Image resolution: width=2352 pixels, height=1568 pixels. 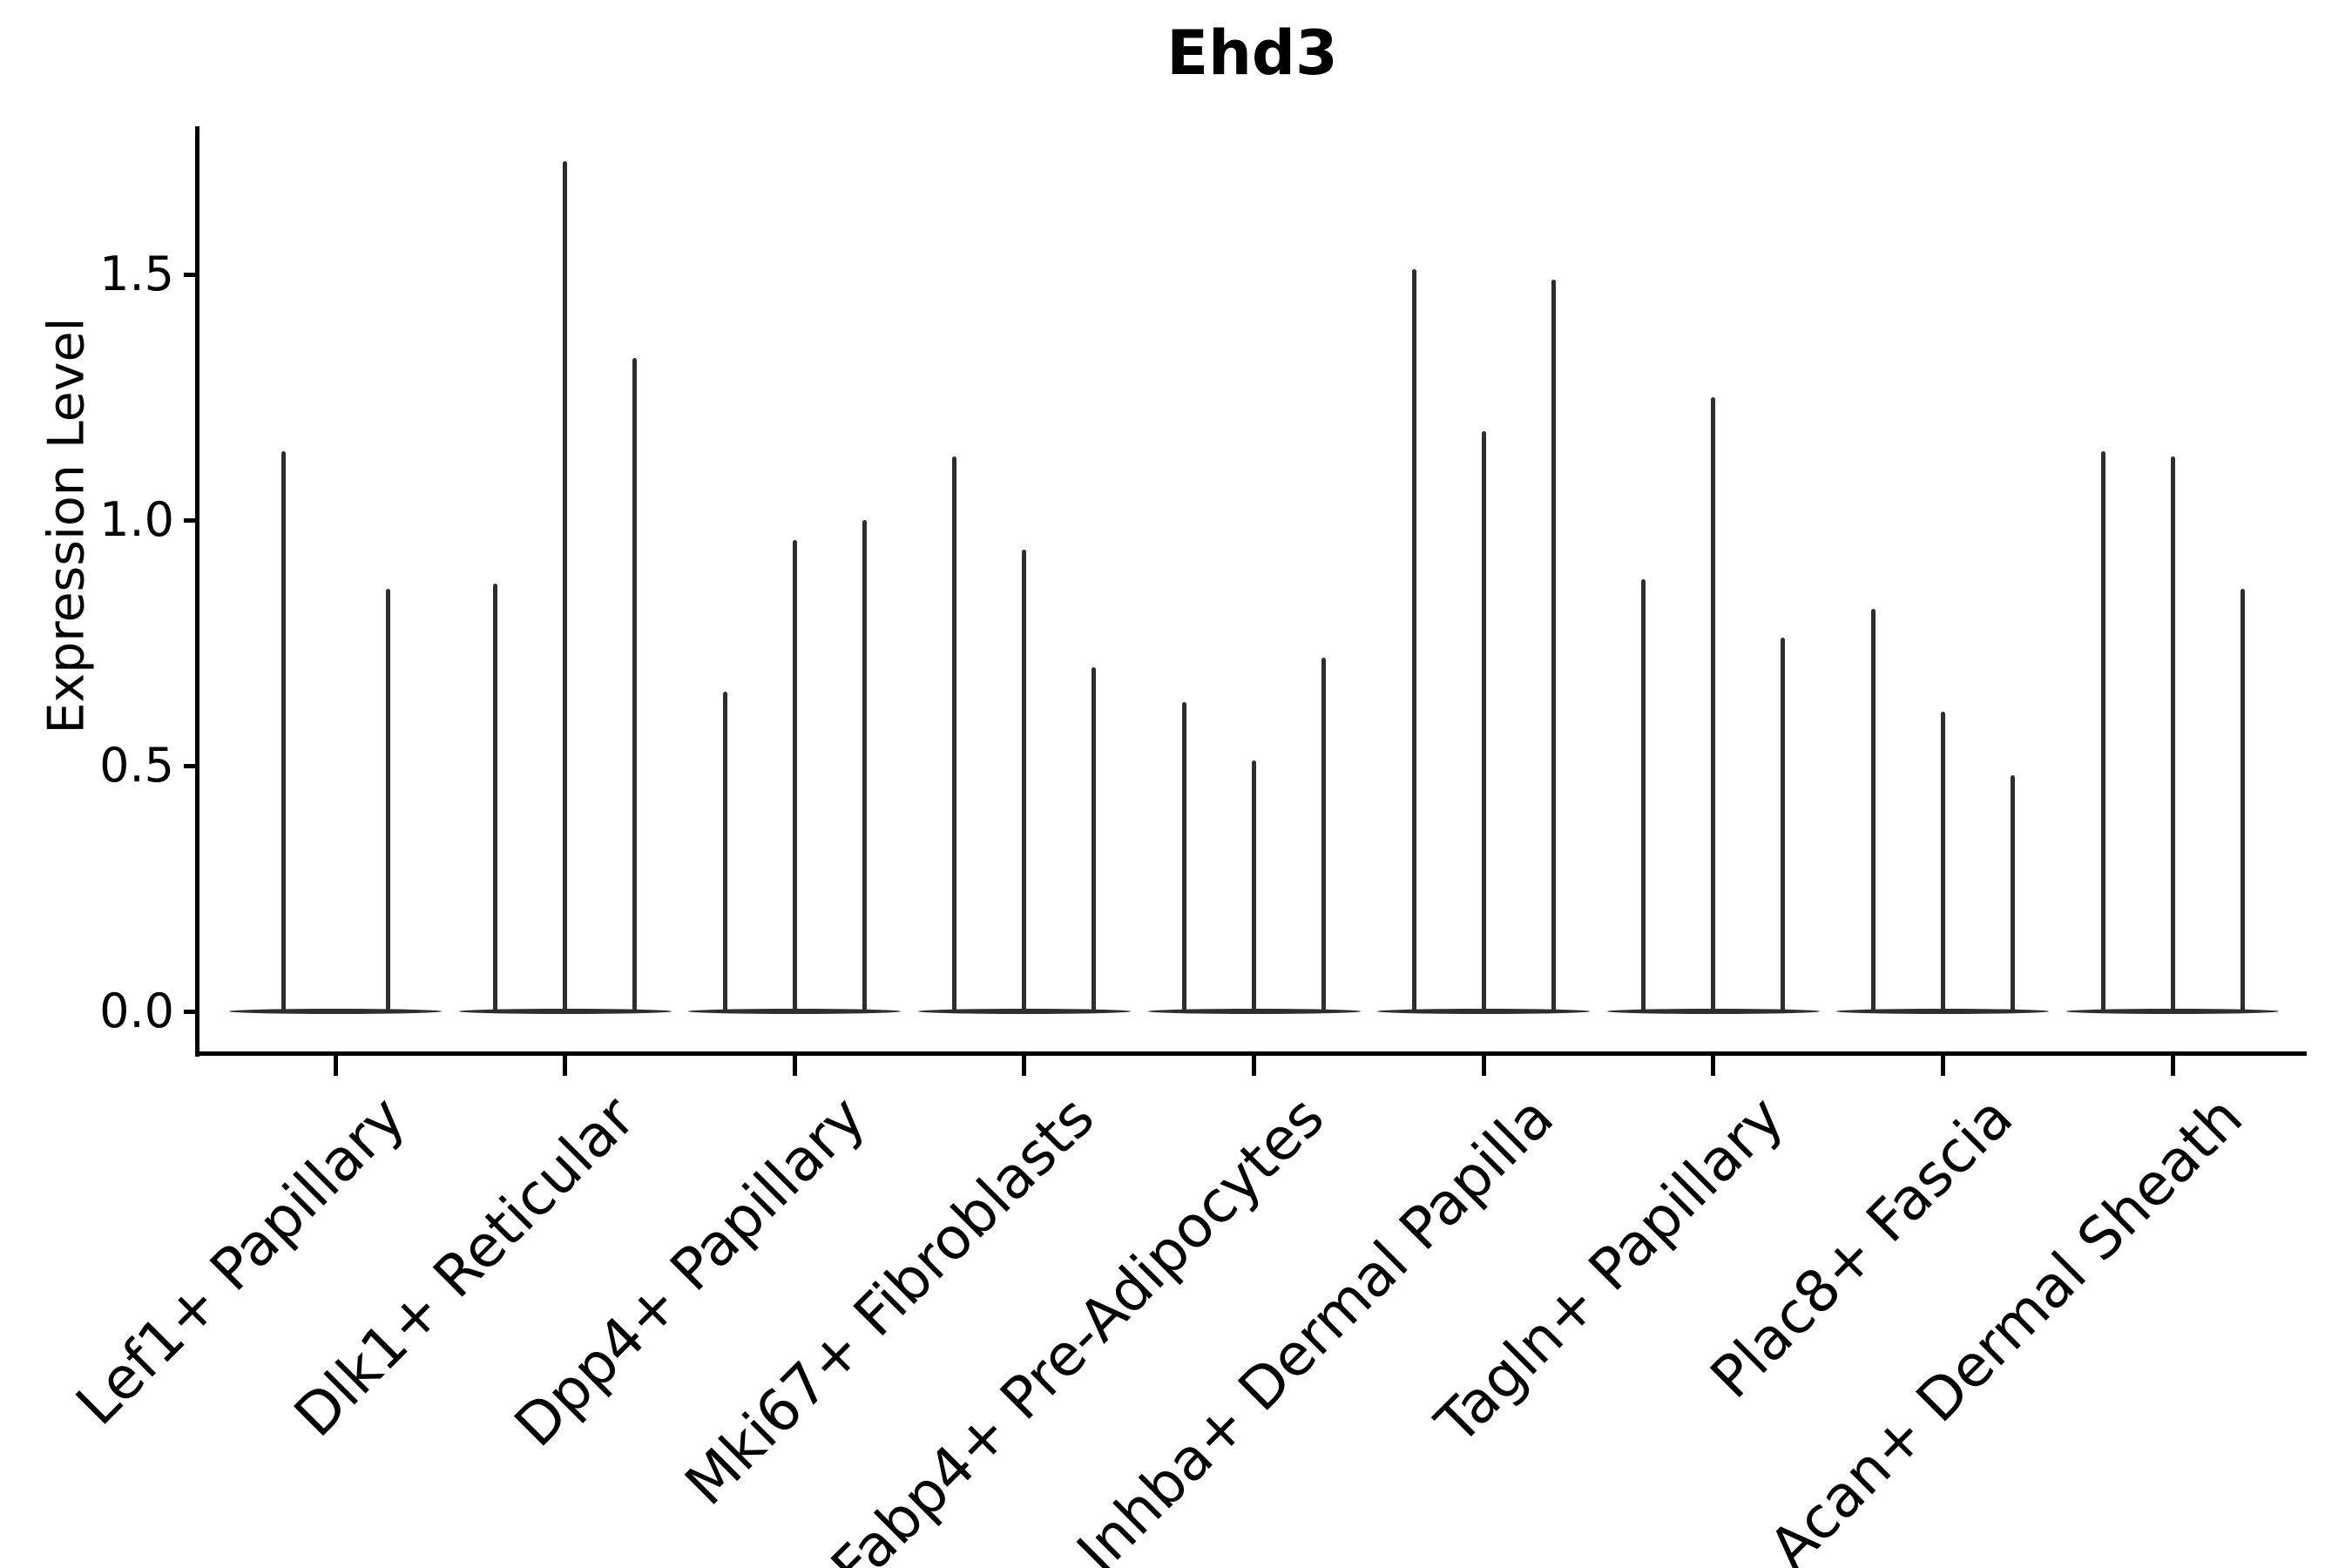 I want to click on y-axis-spine, so click(x=197, y=591).